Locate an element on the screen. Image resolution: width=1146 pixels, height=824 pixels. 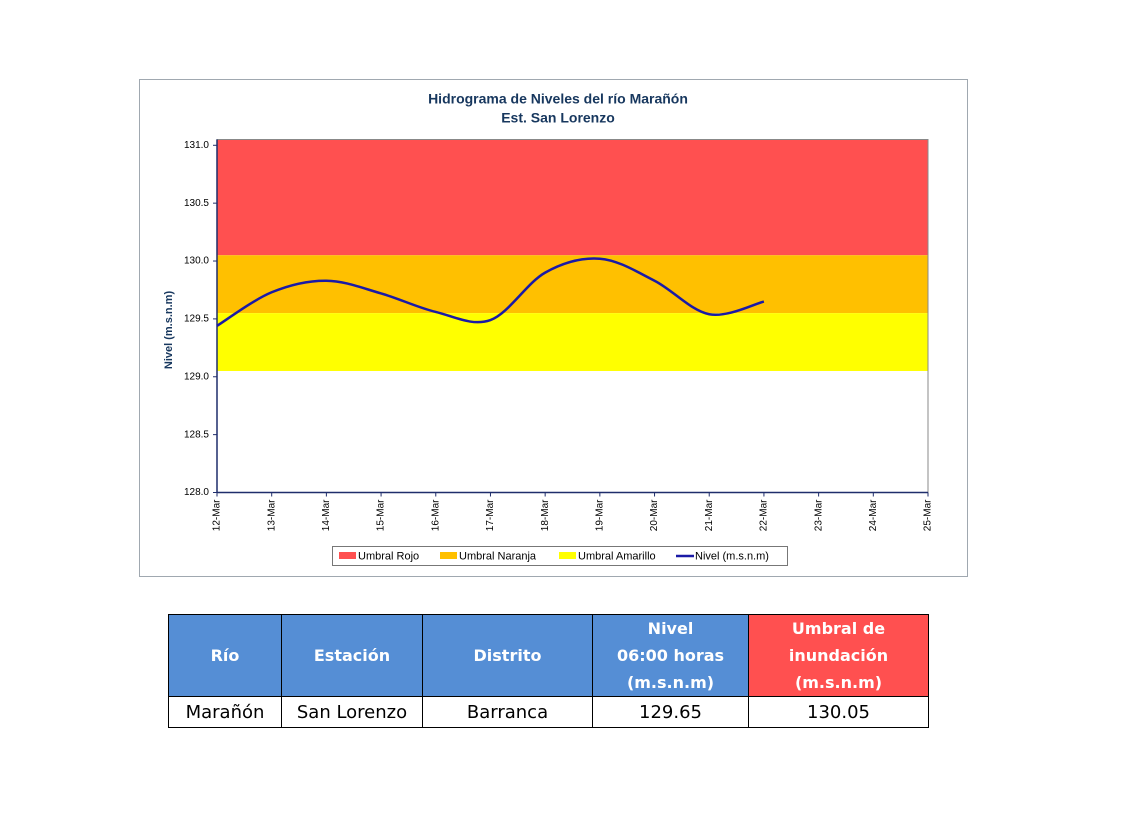
legend-label: Nivel (m.s.n.m) is located at coordinates (732, 556).